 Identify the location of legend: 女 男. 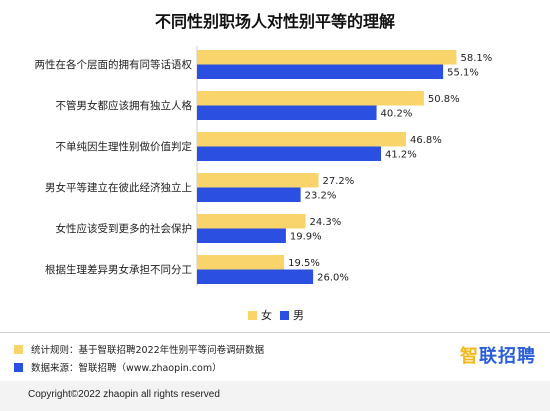
(278, 315).